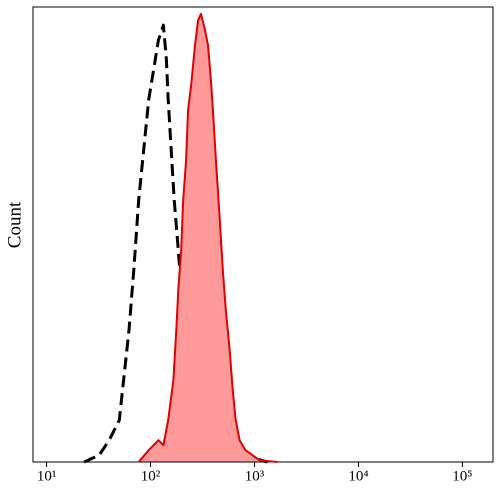 The height and width of the screenshot is (490, 504). Describe the element at coordinates (462, 476) in the screenshot. I see `x-tick-label: 10⁵` at that location.